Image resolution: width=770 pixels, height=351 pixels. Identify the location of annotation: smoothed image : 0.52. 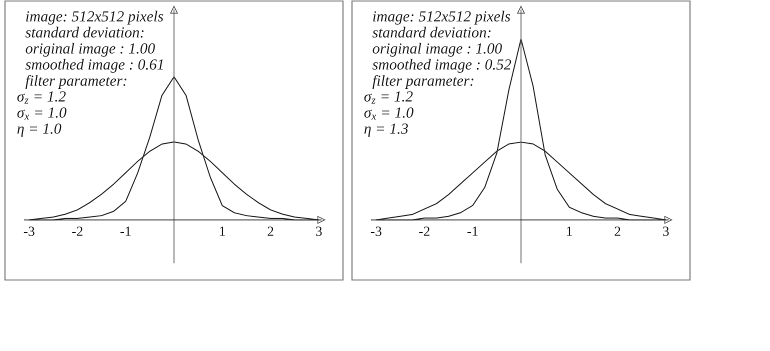
(442, 65).